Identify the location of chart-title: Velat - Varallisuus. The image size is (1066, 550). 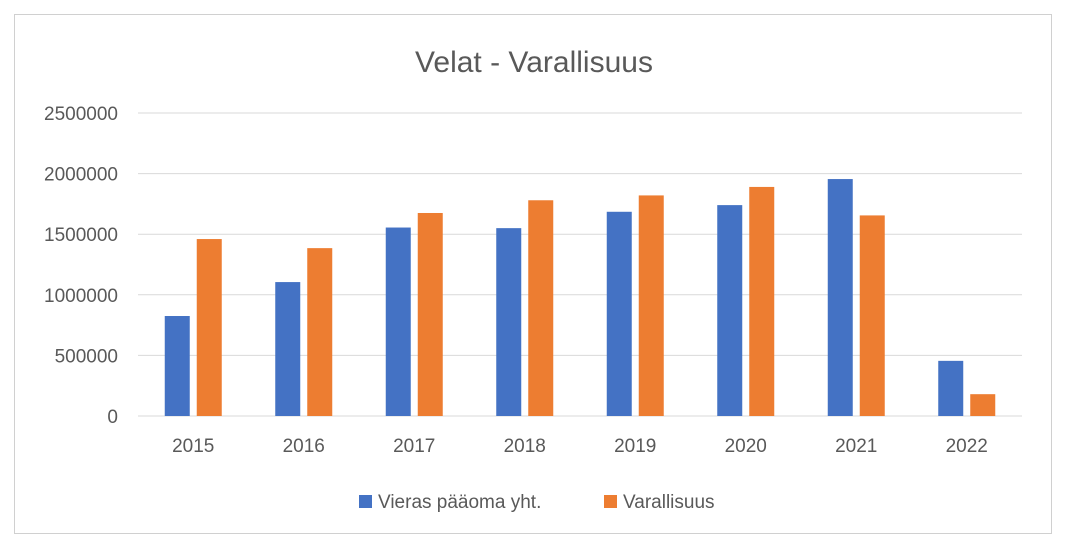
(534, 62).